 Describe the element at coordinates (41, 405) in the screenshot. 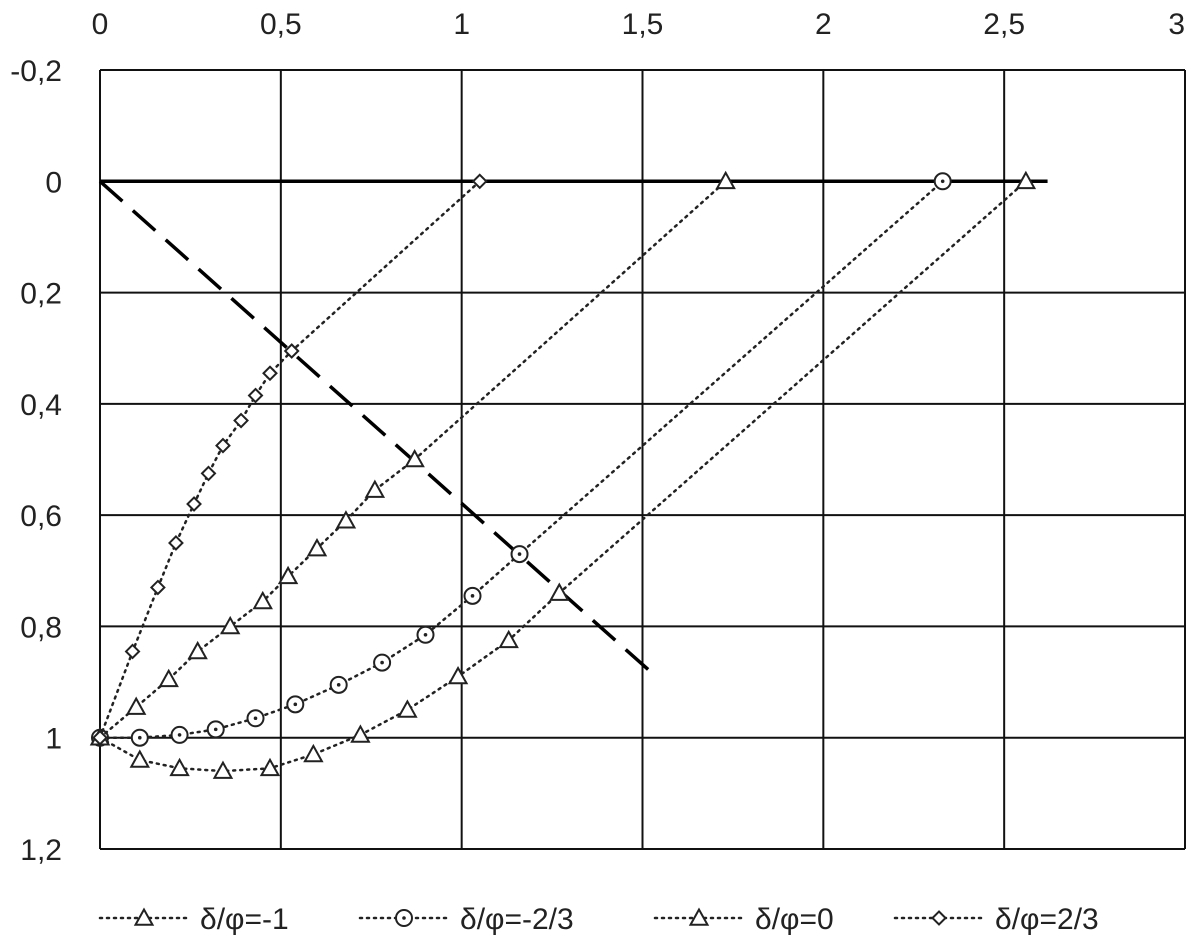

I see `y-tick-label: 0,4` at that location.